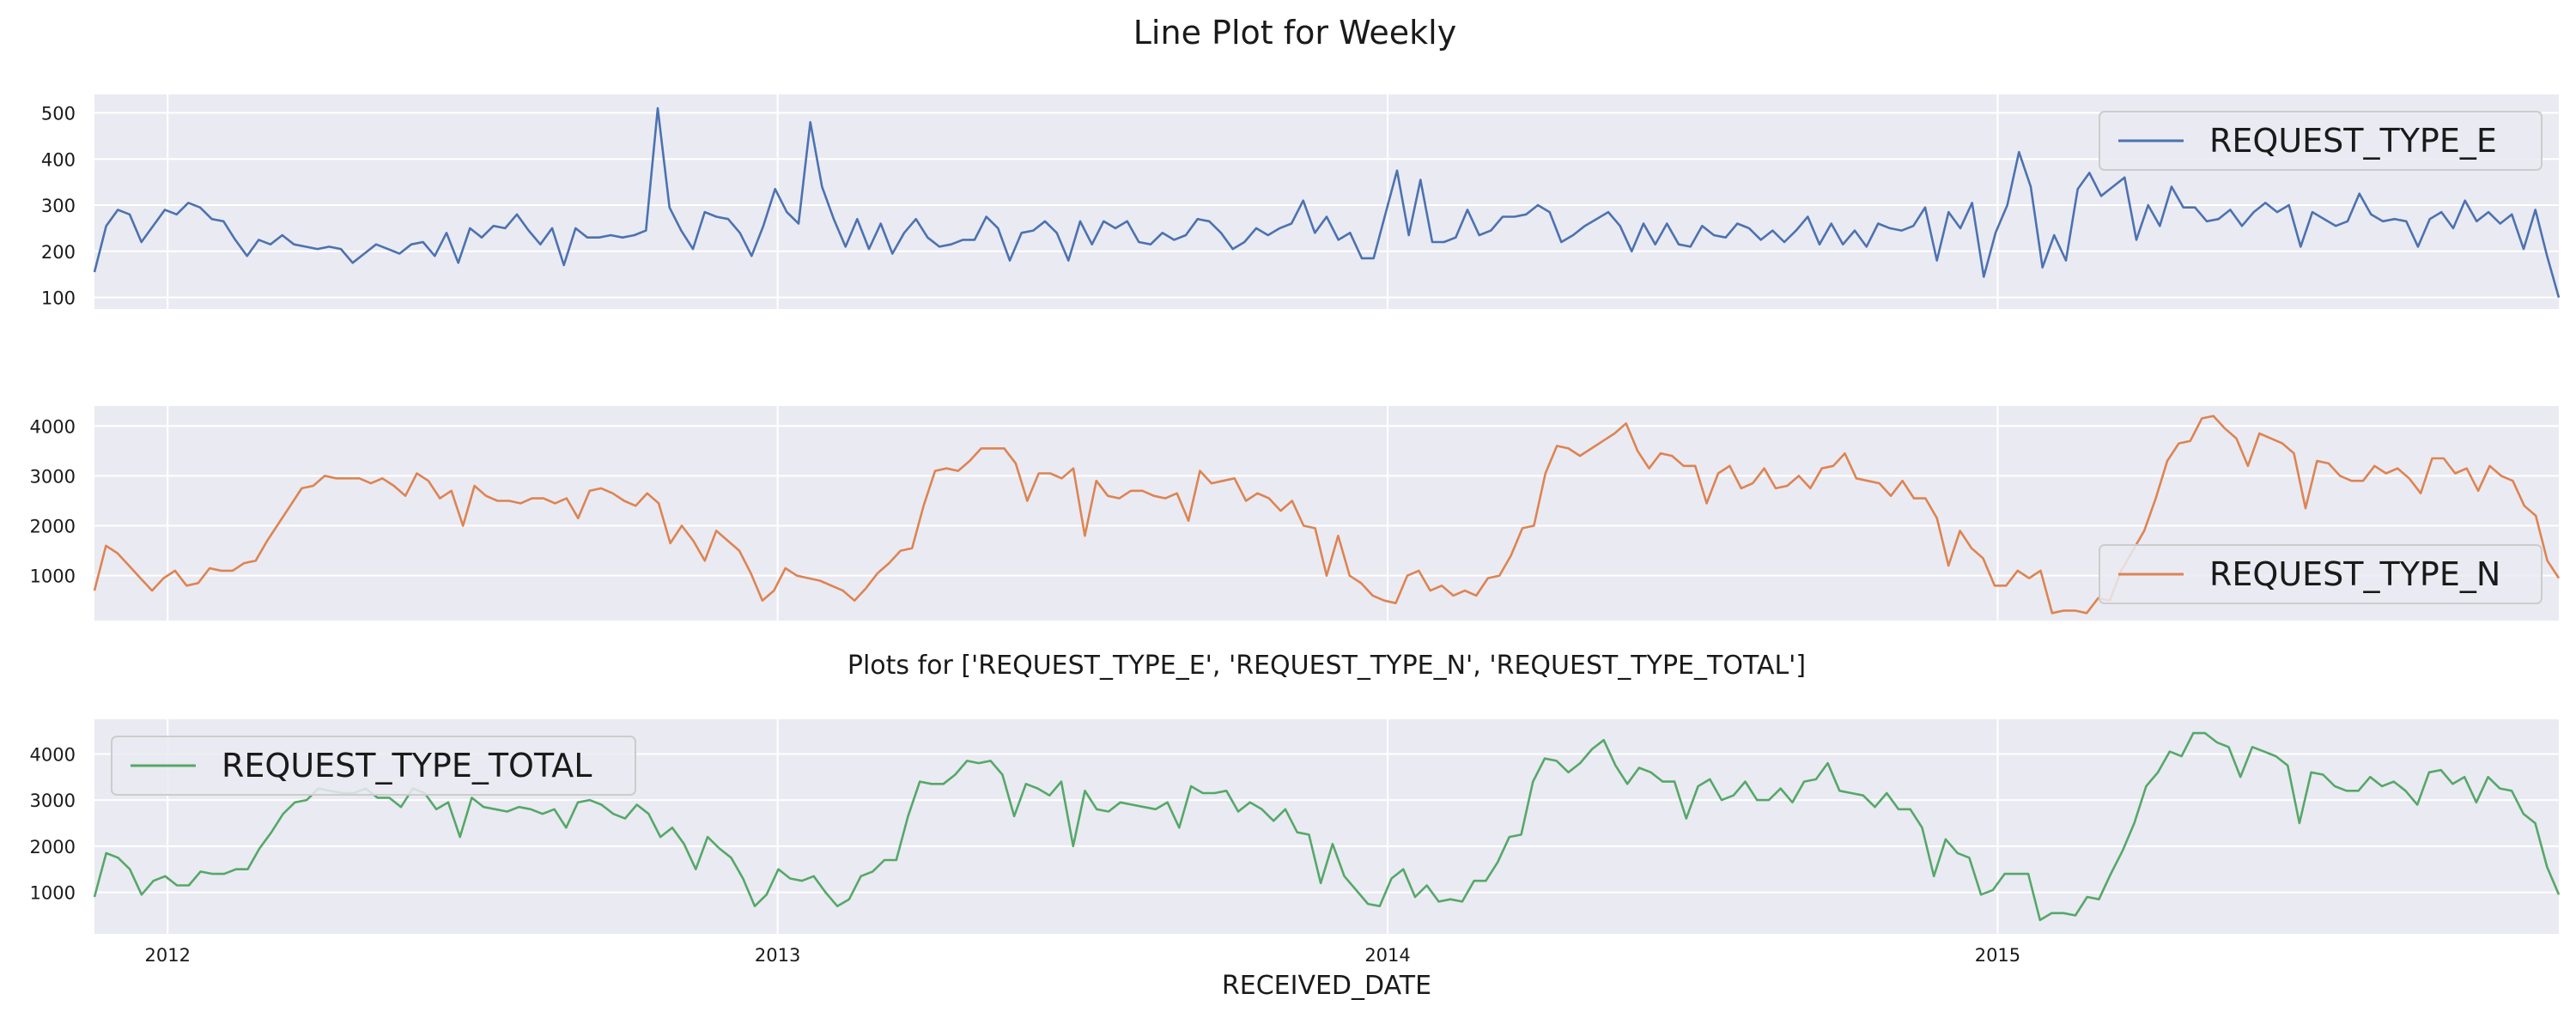 Image resolution: width=2576 pixels, height=1030 pixels. I want to click on legend: REQUEST_TYPE_E, so click(2321, 141).